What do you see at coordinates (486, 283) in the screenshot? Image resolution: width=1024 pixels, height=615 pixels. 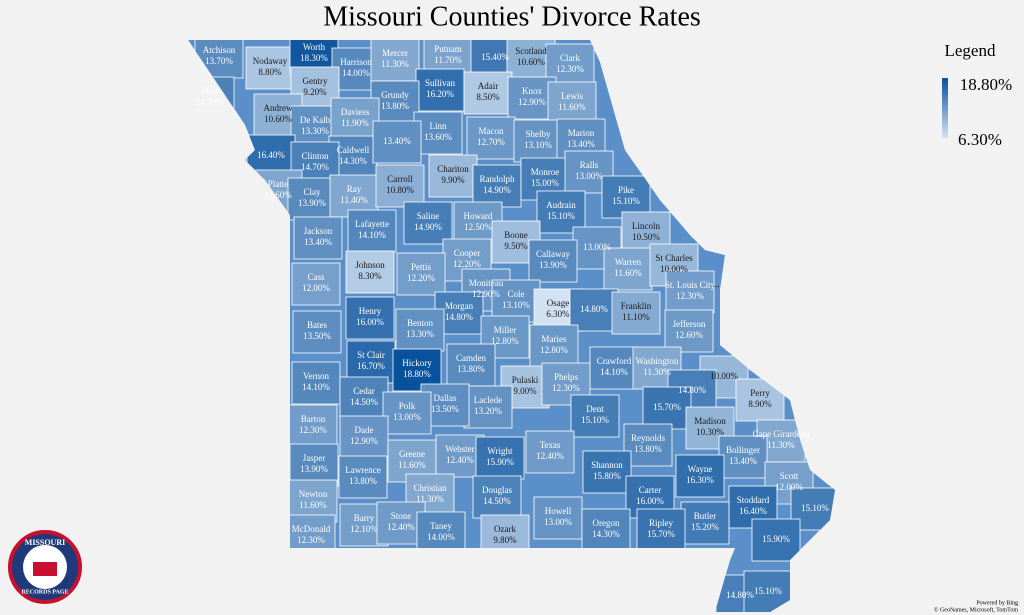 I see `county-name: Moniteau` at bounding box center [486, 283].